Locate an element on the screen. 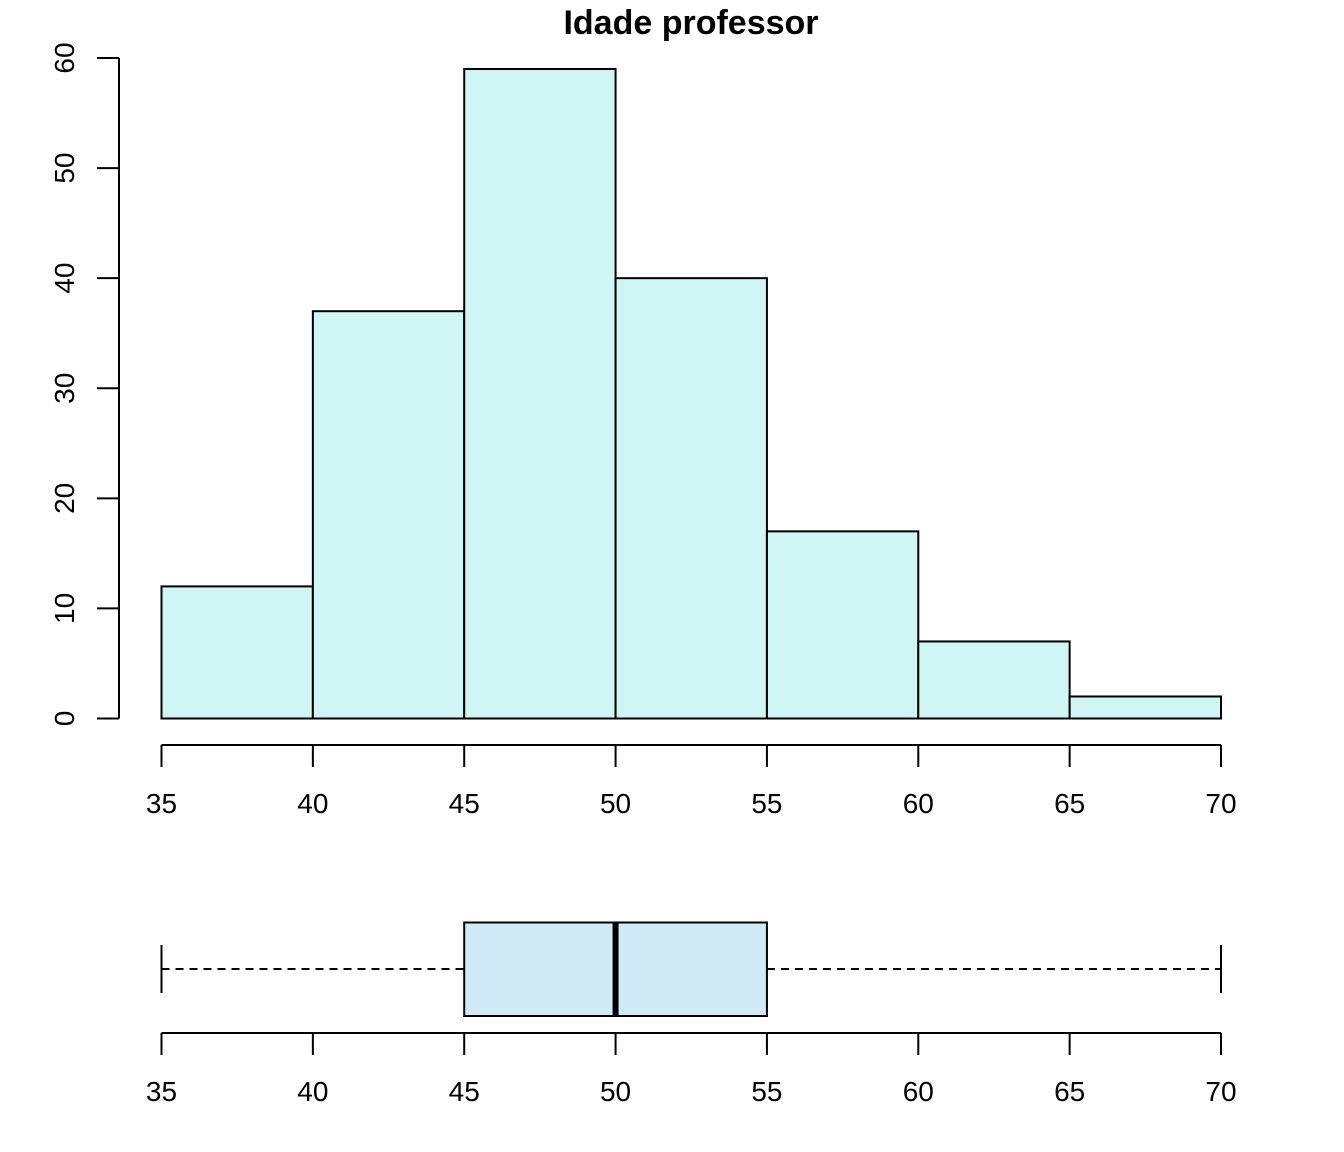 The image size is (1344, 1152). y-tick-label: 60 is located at coordinates (64, 57).